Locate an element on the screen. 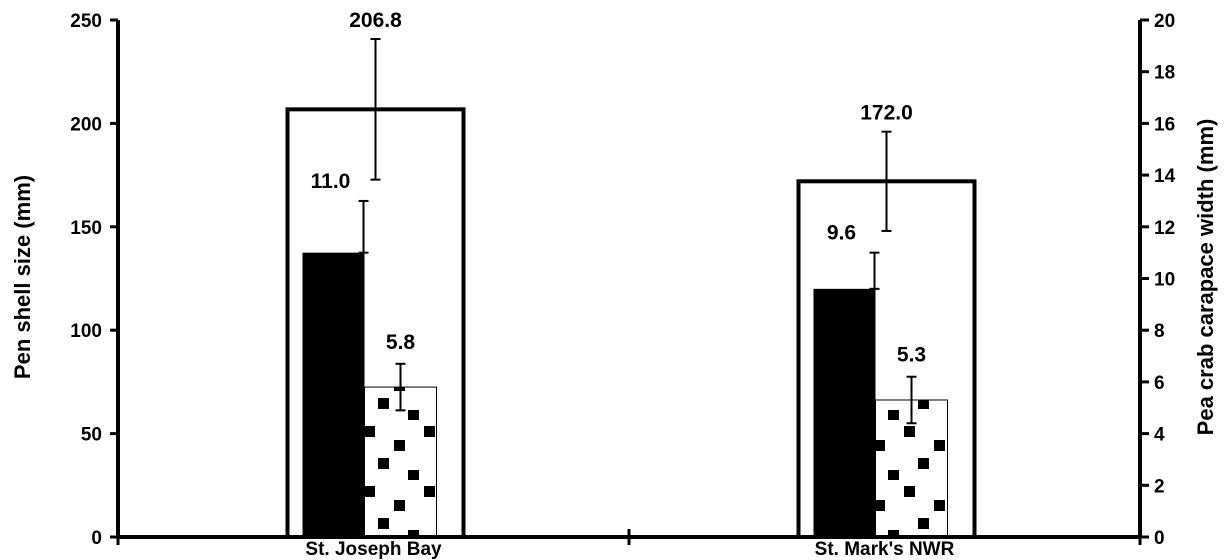  crab-dotted-value-label: 5.8 is located at coordinates (401, 342).